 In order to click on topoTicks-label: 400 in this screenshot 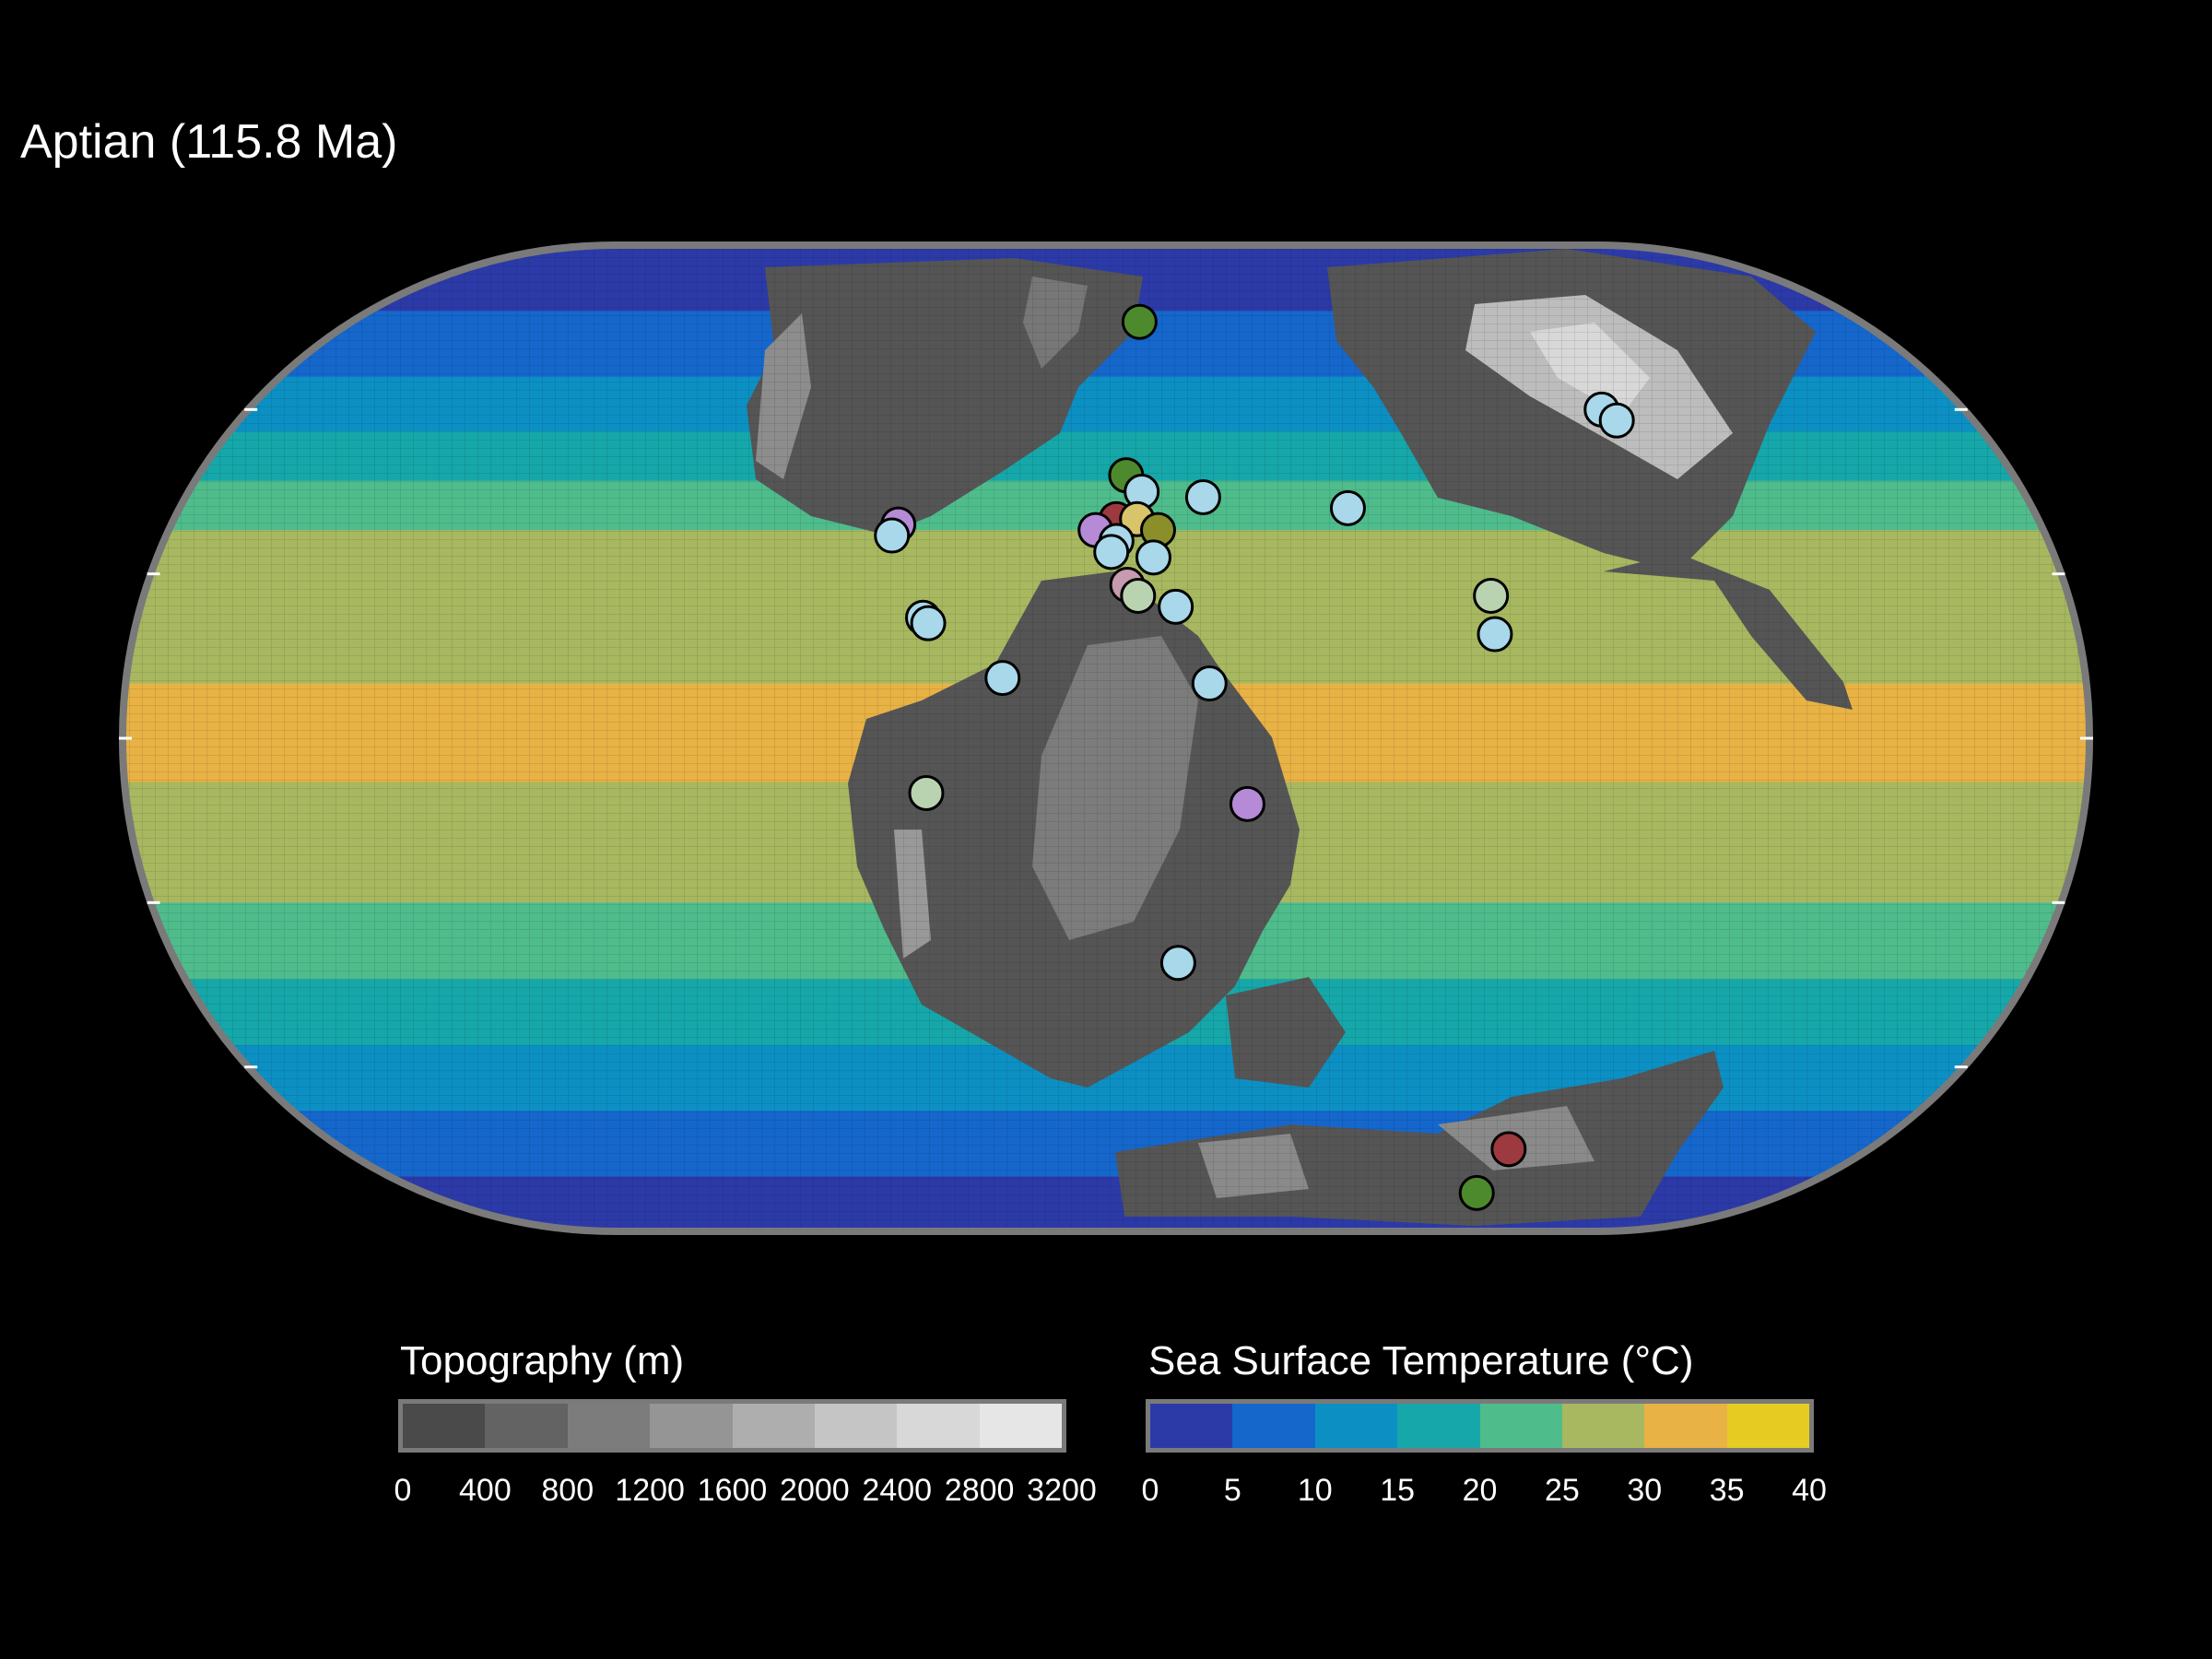, I will do `click(485, 1490)`.